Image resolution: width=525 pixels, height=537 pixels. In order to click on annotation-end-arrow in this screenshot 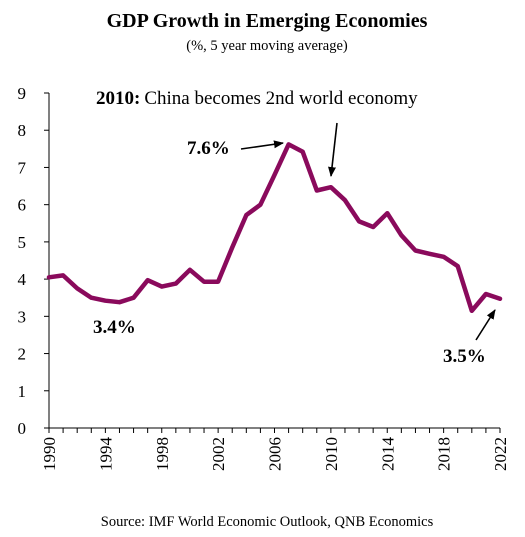, I will do `click(485, 325)`.